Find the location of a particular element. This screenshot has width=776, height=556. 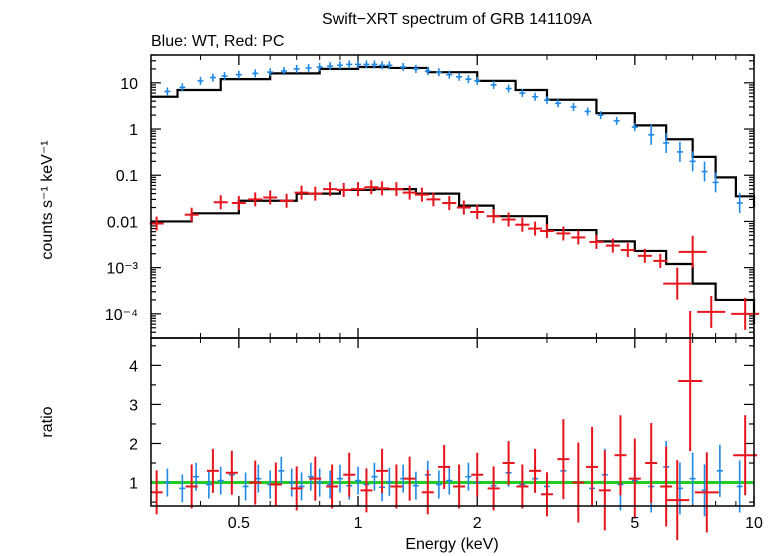

top-y-tick-labels: 10 1 0.1 0.01 10⁻³ 10⁻⁴ is located at coordinates (122, 200).